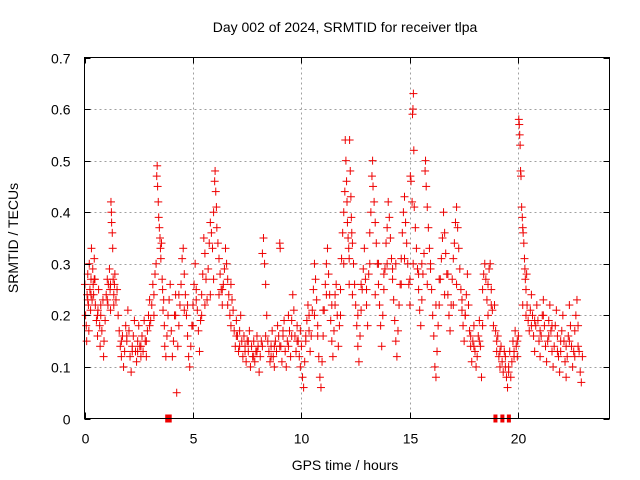 Image resolution: width=640 pixels, height=480 pixels. I want to click on y-tick-label: 0.5, so click(61, 162).